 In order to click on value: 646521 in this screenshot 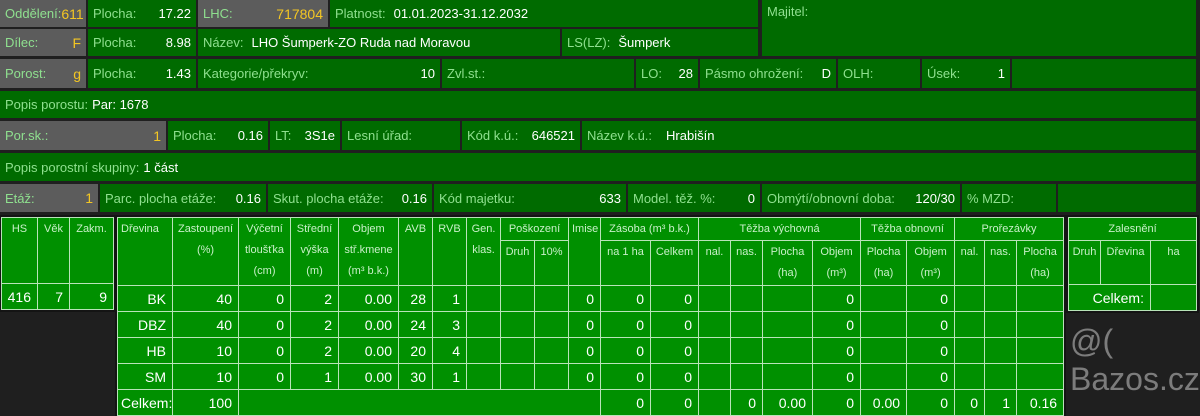, I will do `click(553, 135)`.